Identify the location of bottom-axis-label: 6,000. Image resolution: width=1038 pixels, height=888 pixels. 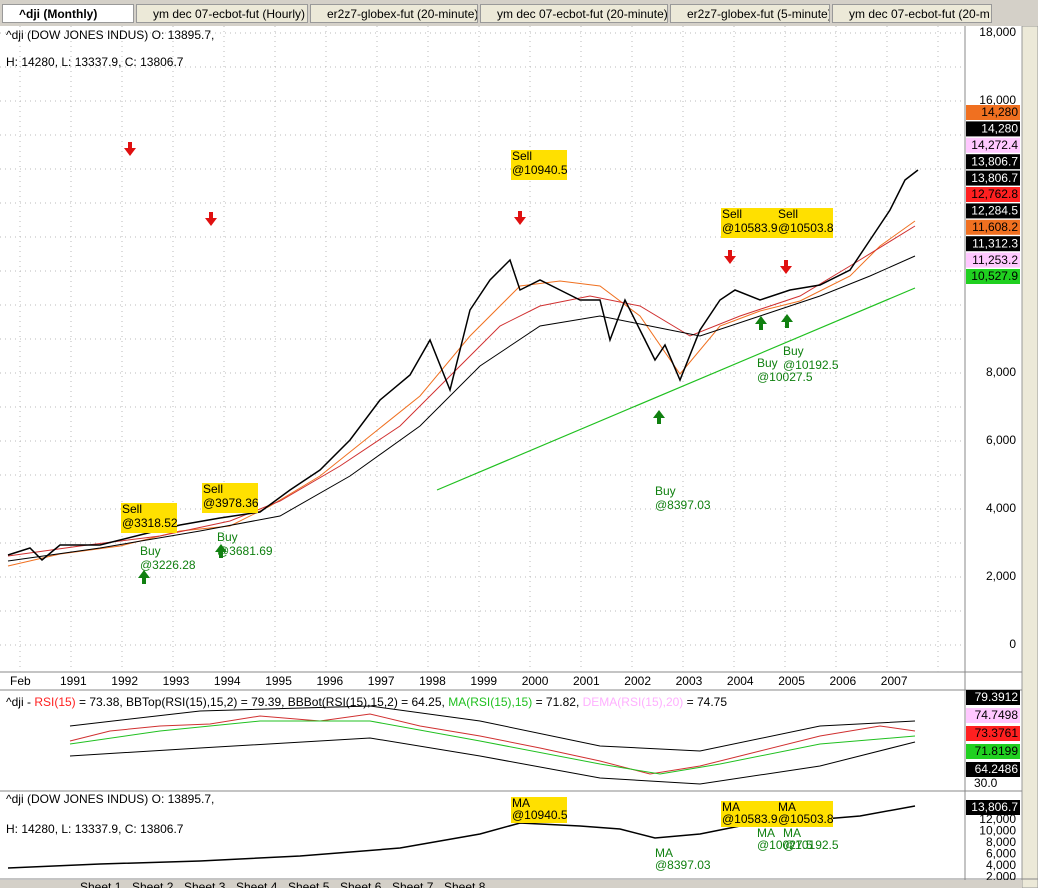
(1001, 854).